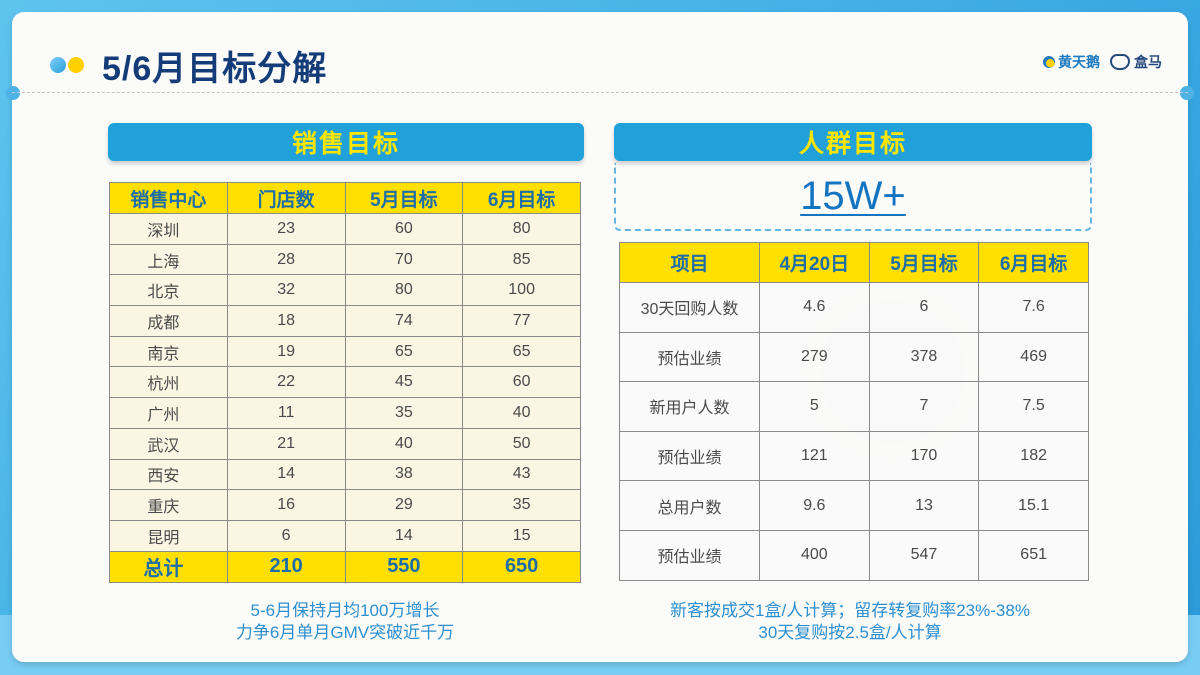  I want to click on table-row: 广州 11 35 40, so click(345, 413).